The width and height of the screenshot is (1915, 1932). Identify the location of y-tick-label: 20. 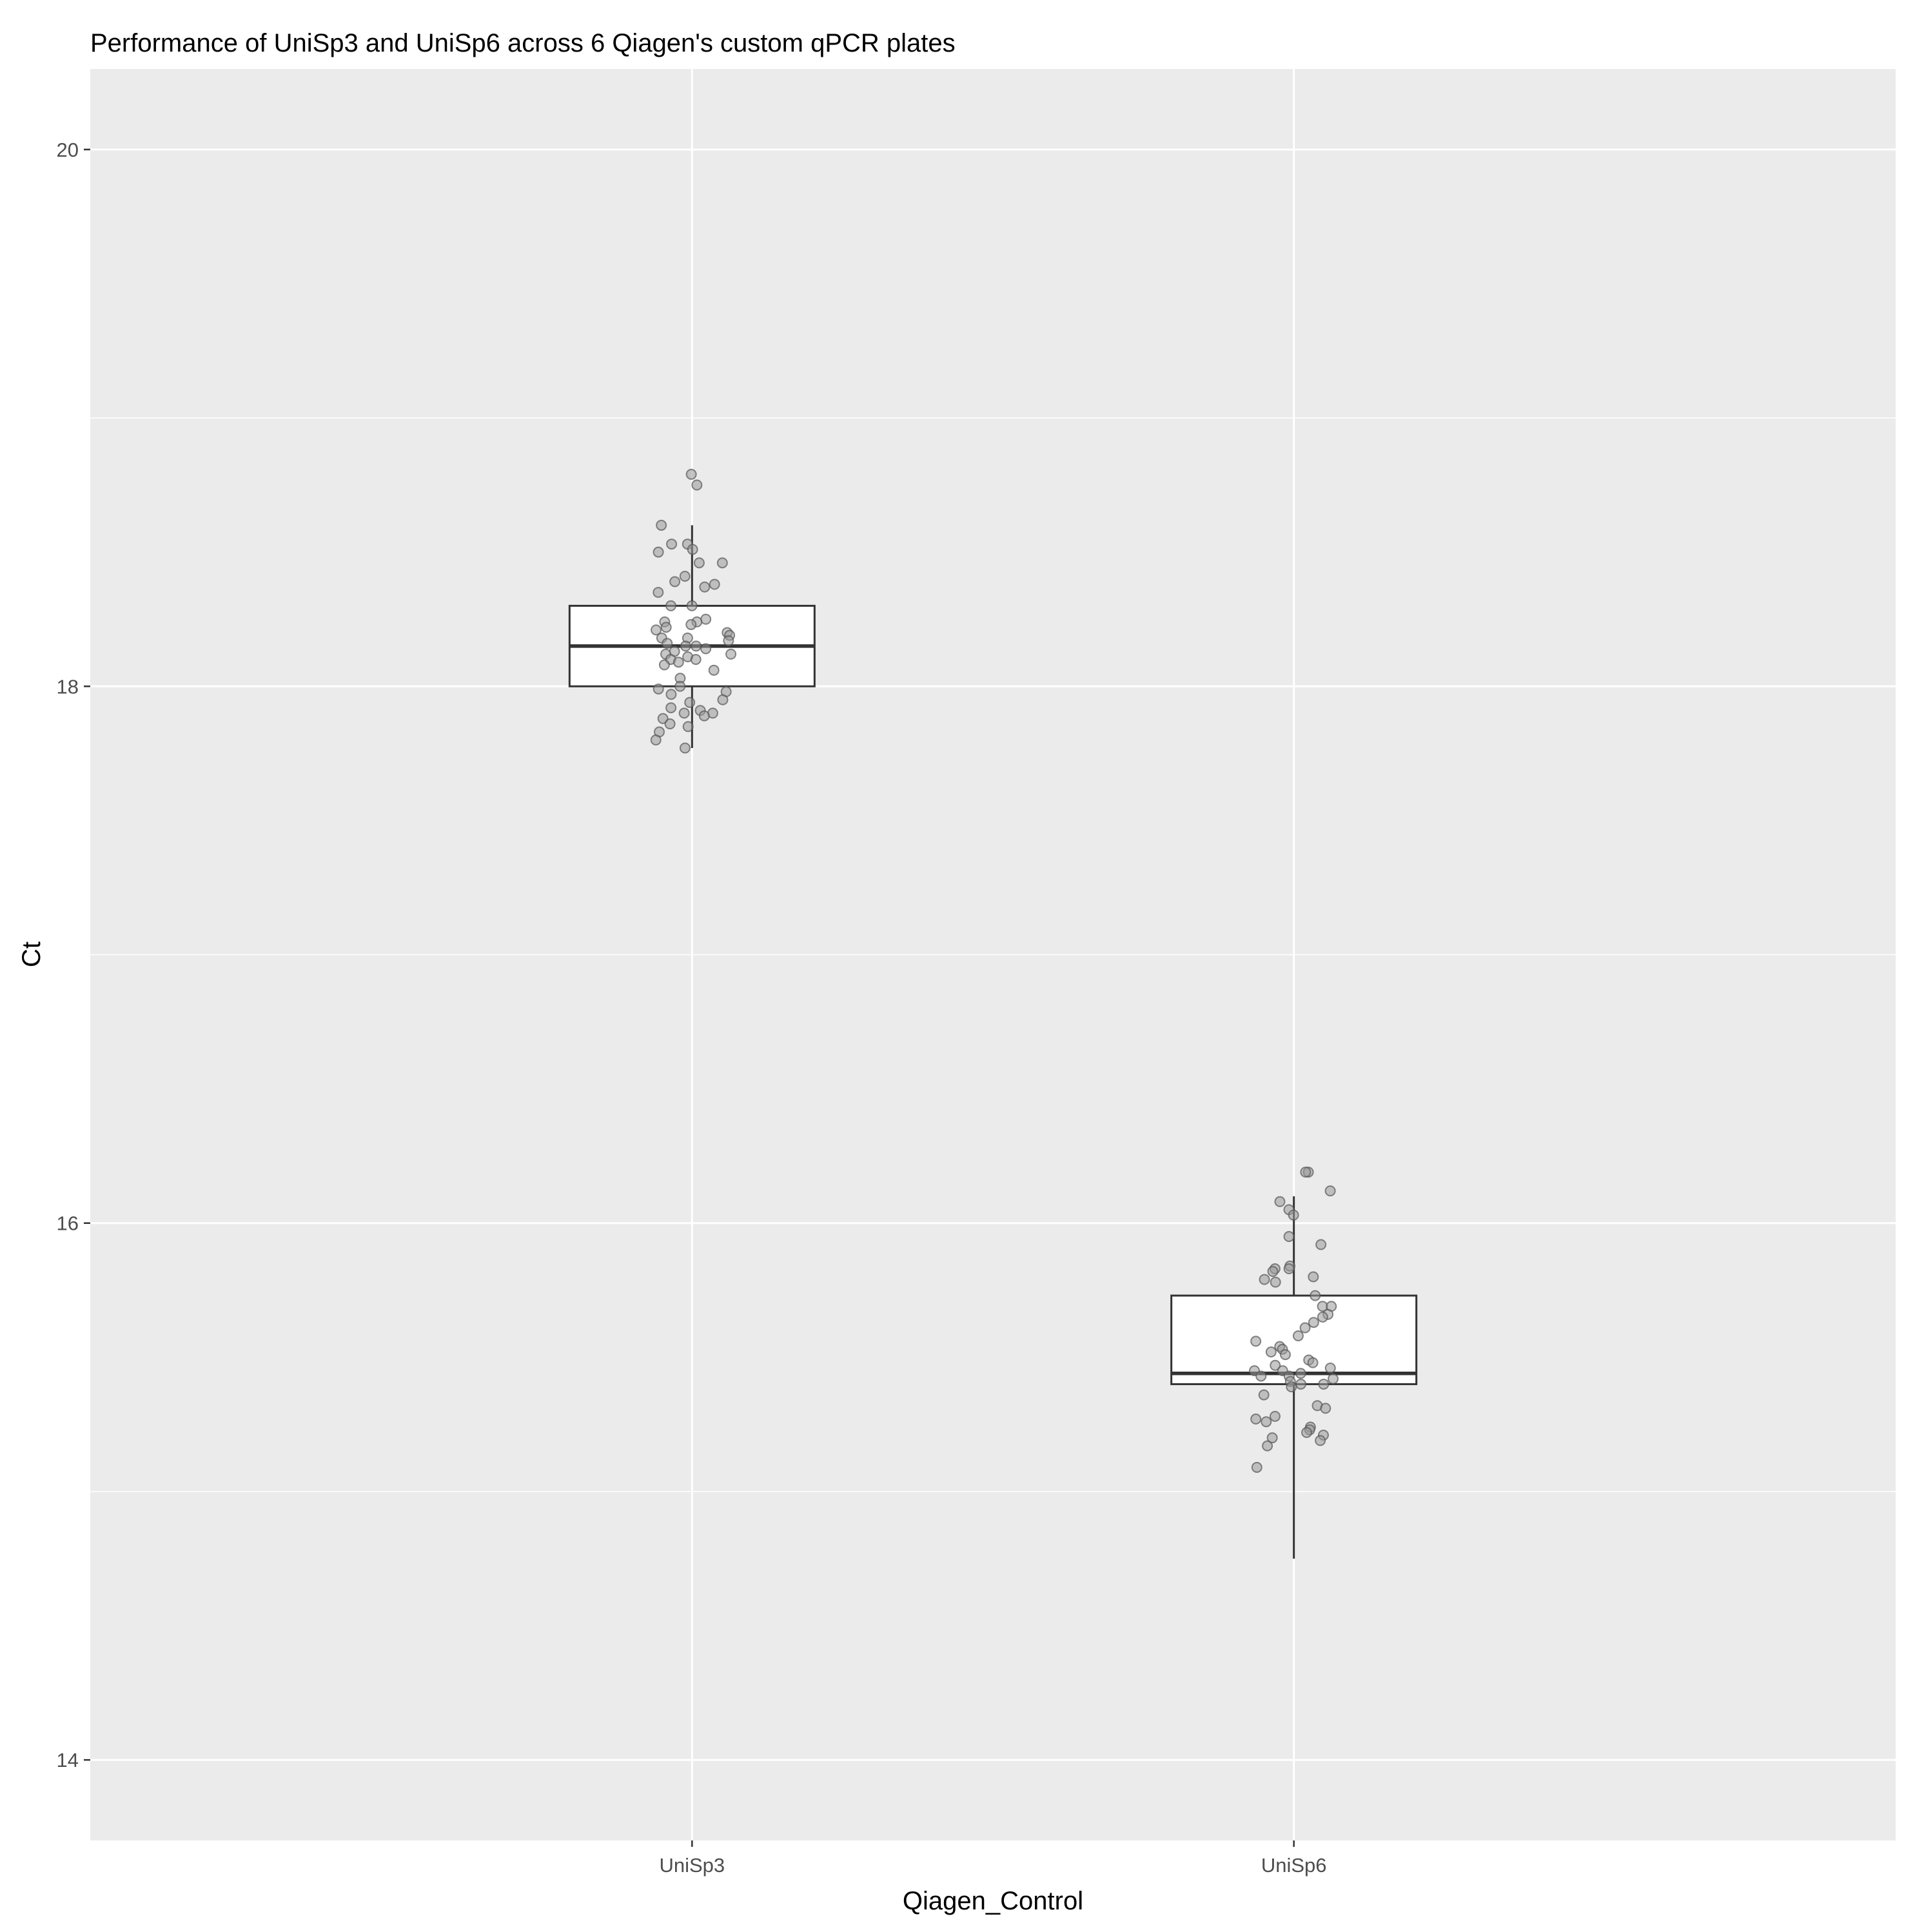
(68, 150).